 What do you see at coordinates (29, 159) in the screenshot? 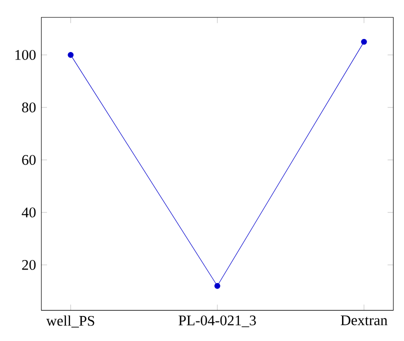
I see `y-tick-label: 60` at bounding box center [29, 159].